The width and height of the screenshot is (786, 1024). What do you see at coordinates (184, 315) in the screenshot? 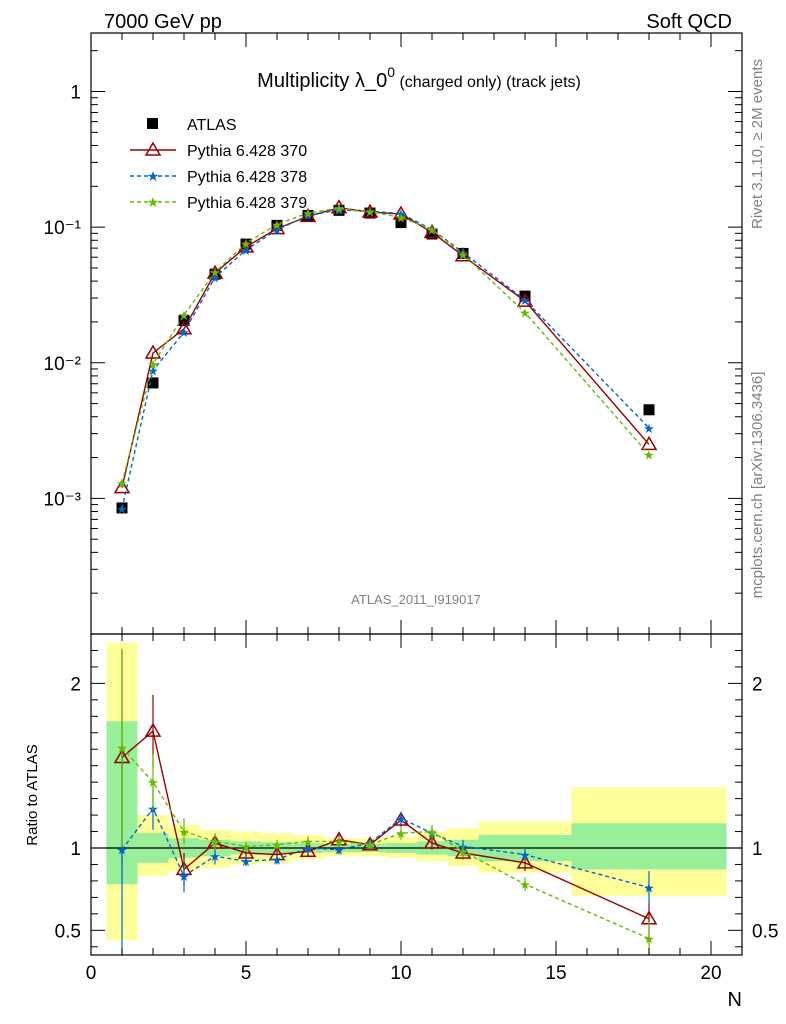
I see `main-point-3-2: ★` at bounding box center [184, 315].